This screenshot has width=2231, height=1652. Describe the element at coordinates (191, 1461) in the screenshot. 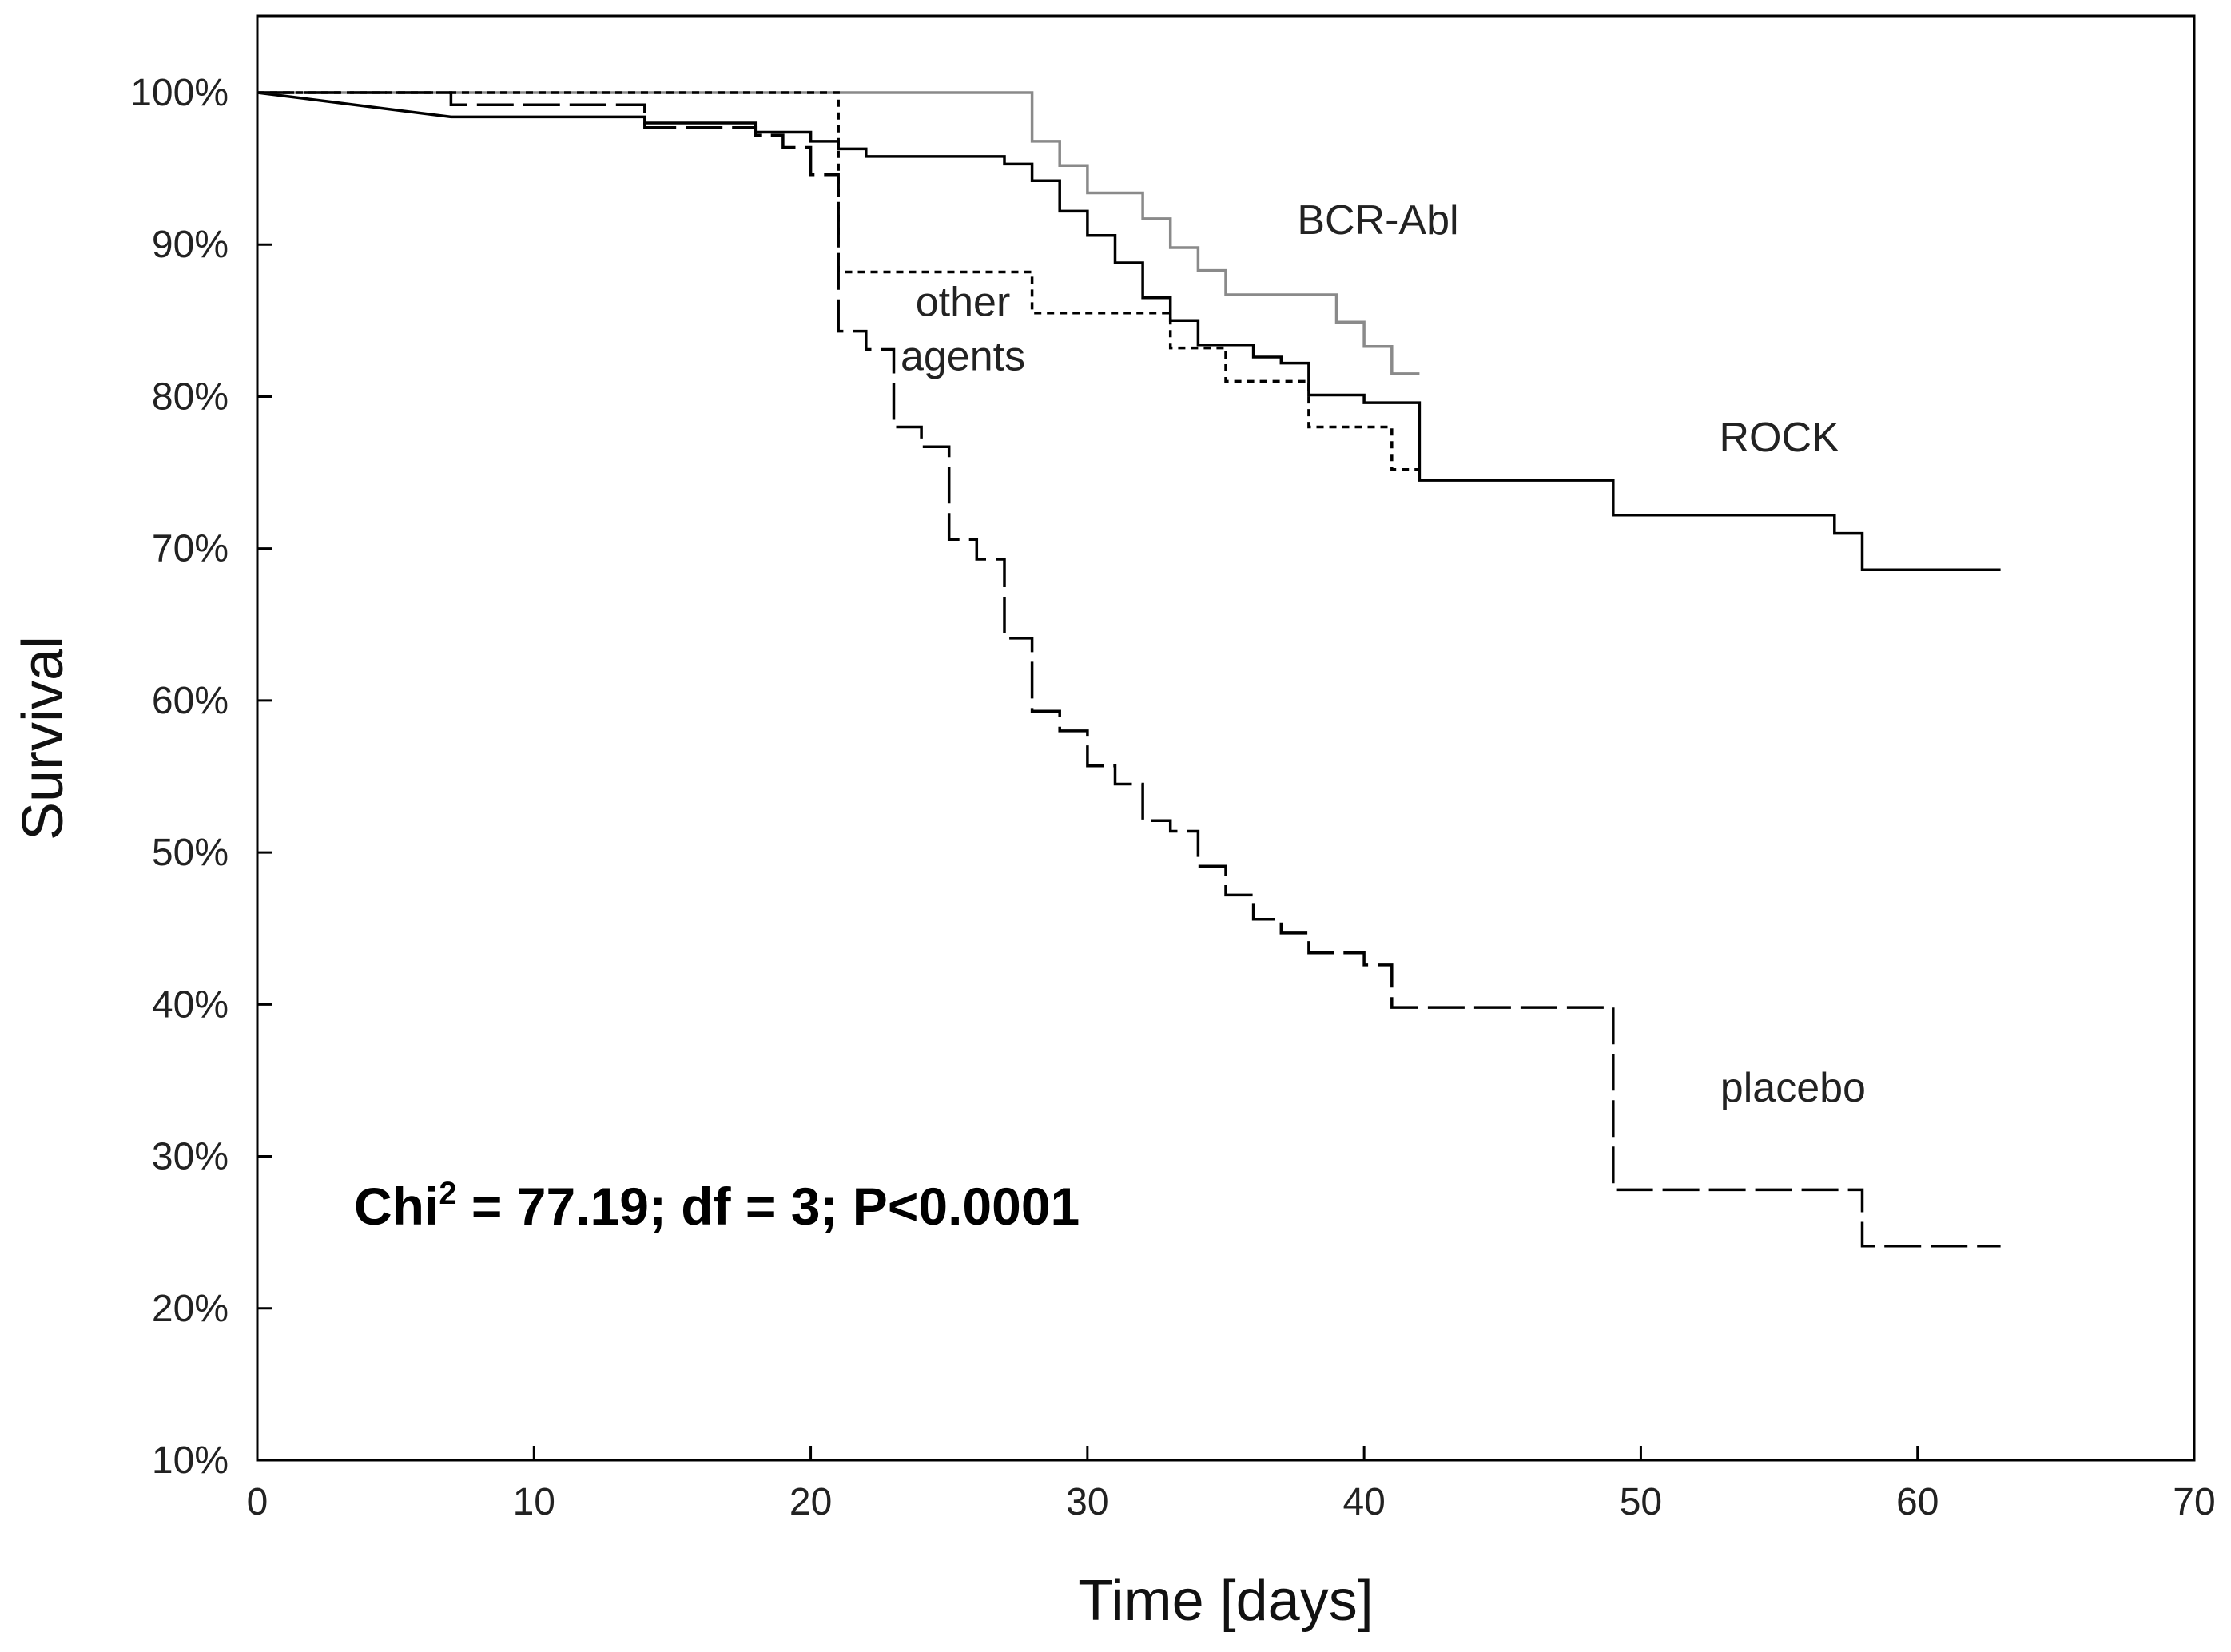

I see `y-tick-label: 10%` at that location.